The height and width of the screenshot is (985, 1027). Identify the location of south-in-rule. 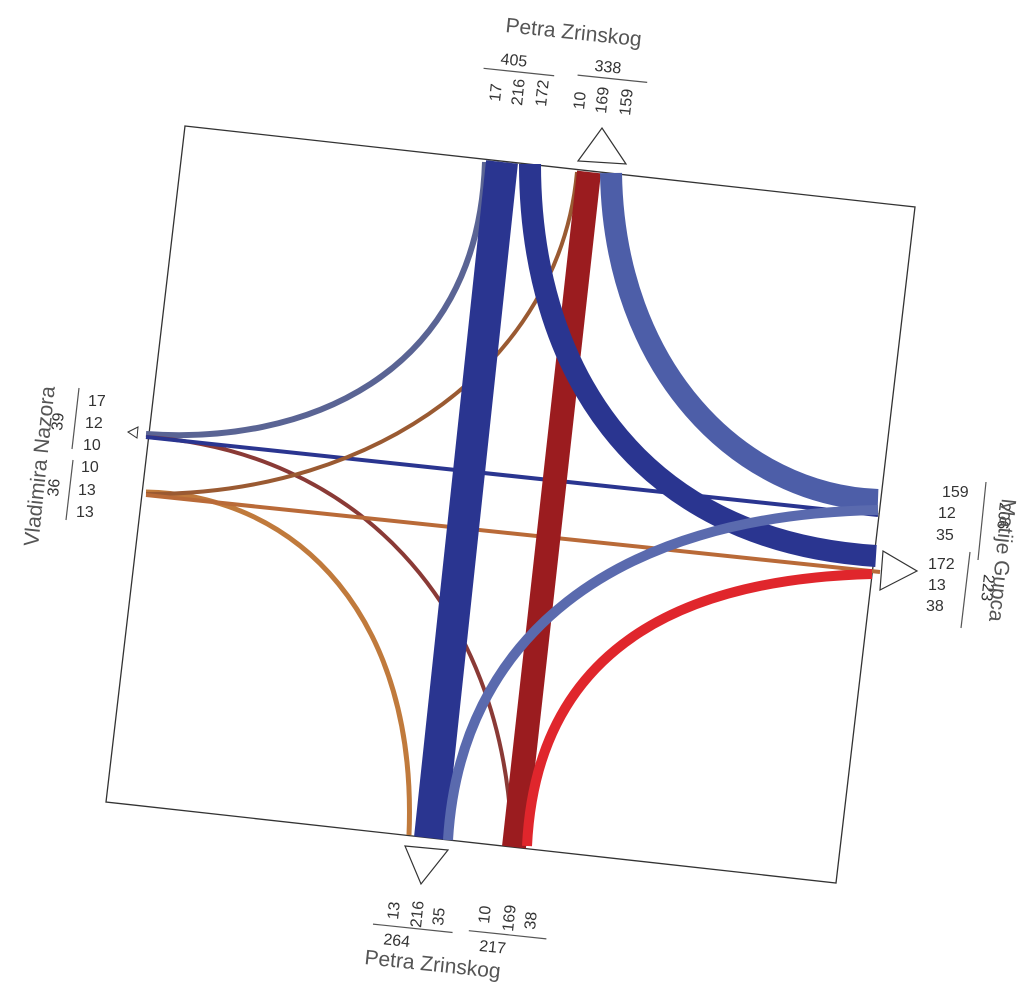
(412, 928).